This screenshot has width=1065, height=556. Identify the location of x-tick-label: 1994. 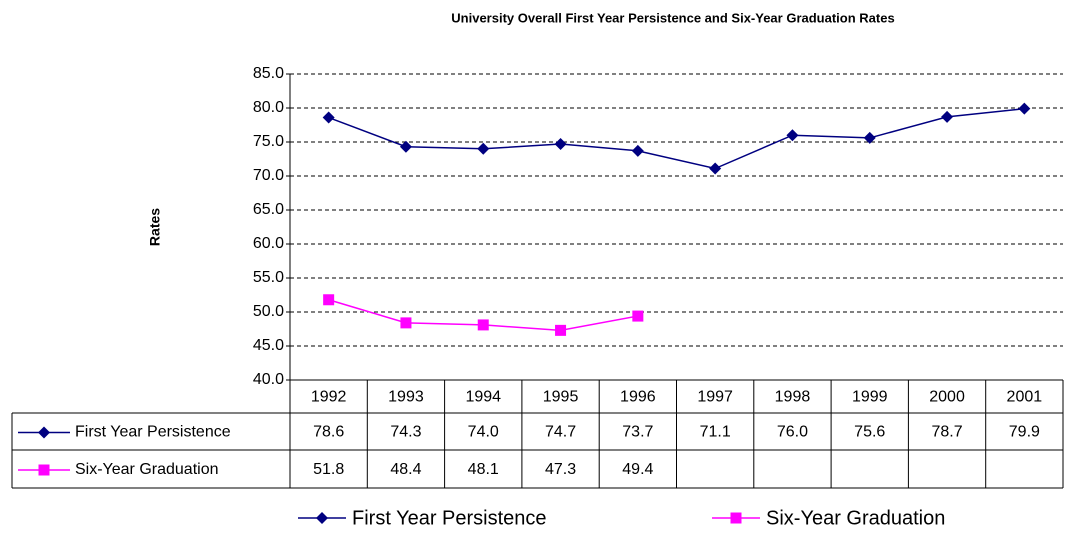
(483, 397).